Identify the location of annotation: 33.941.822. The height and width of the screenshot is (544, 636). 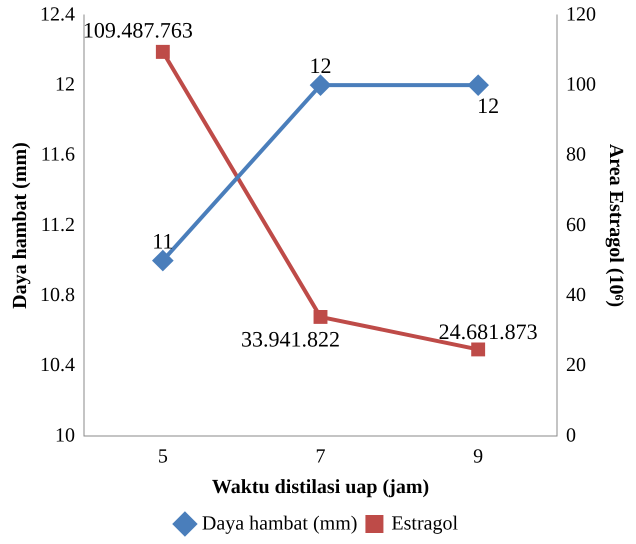
(290, 339).